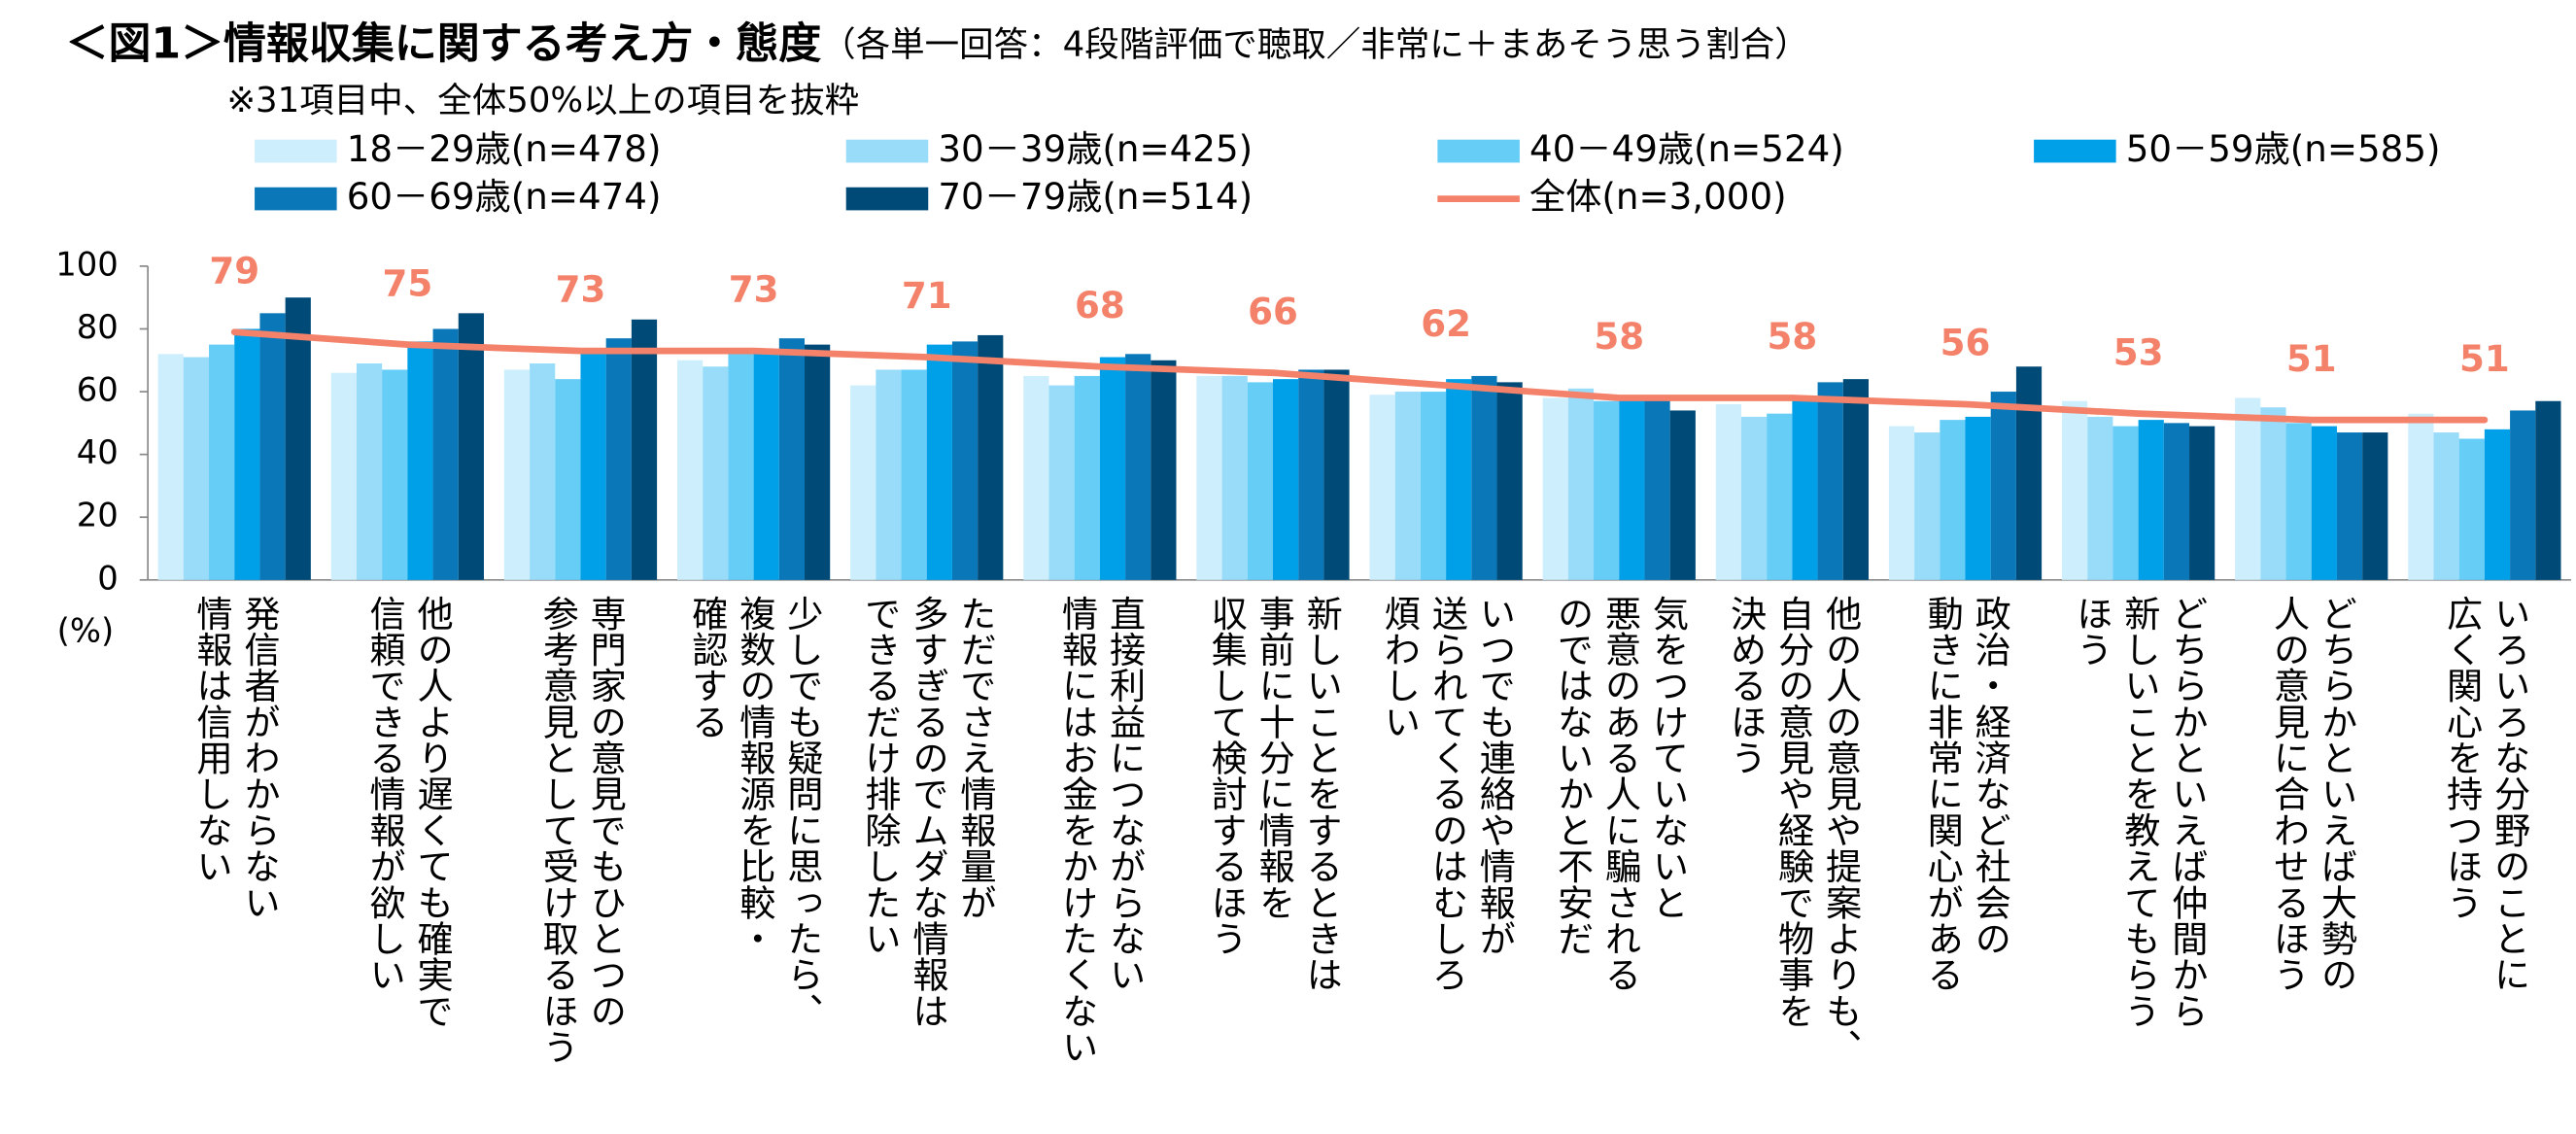  I want to click on title: ＜図1＞情報収集に関する考え方・態度, so click(444, 43).